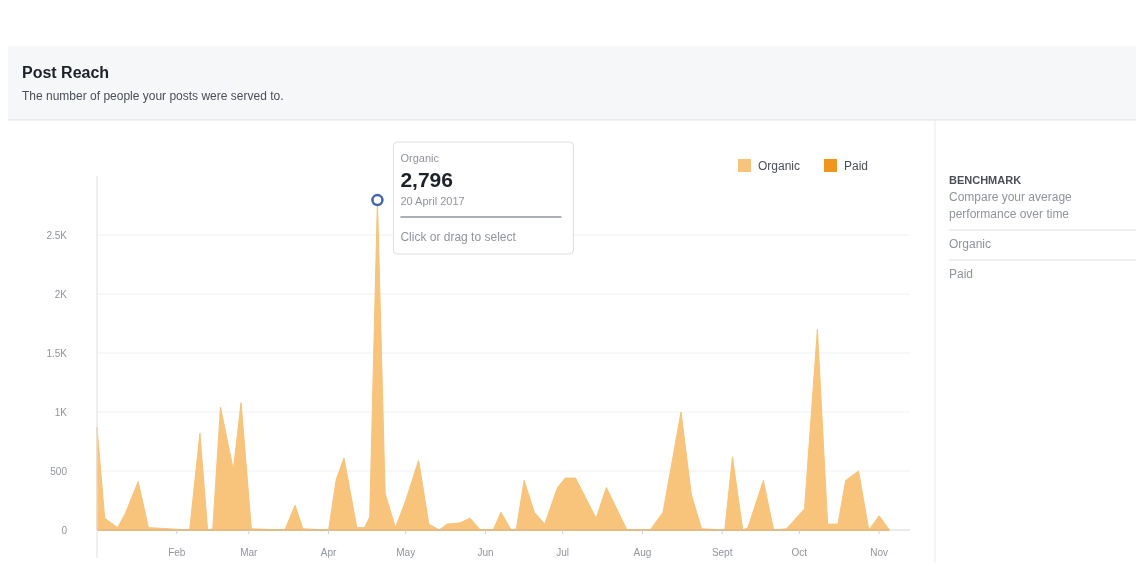 This screenshot has width=1144, height=571. I want to click on y-tick-label: 0, so click(64, 530).